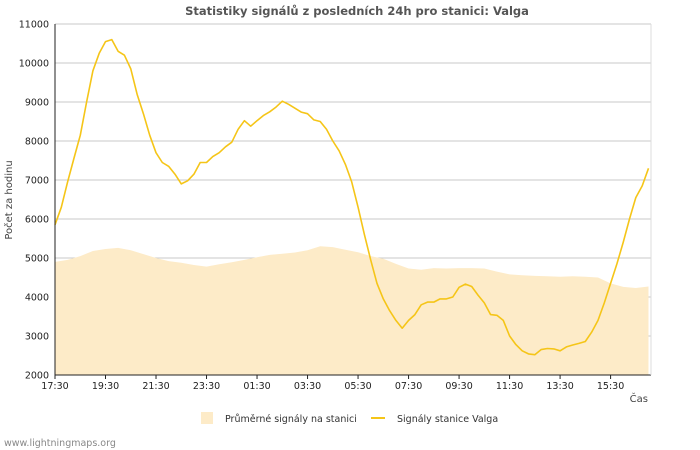 This screenshot has height=450, width=700. Describe the element at coordinates (207, 418) in the screenshot. I see `legend-swatch-average` at that location.